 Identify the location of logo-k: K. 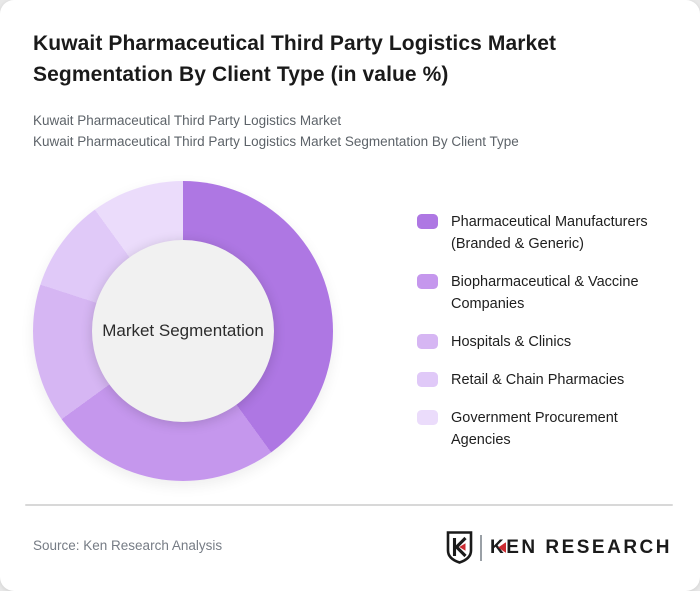
(498, 547).